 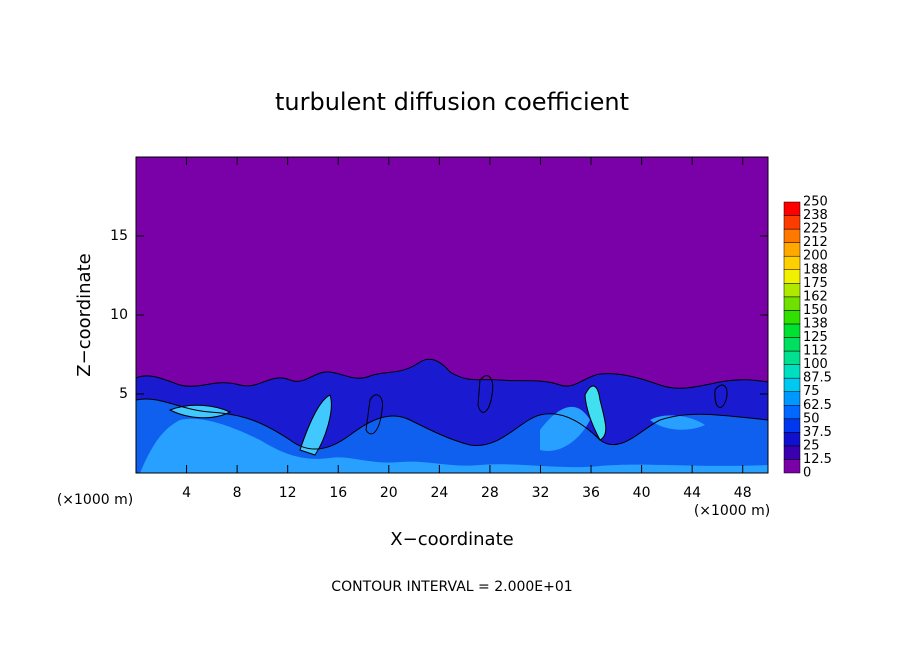 I want to click on colorbar-label: 162, so click(x=815, y=296).